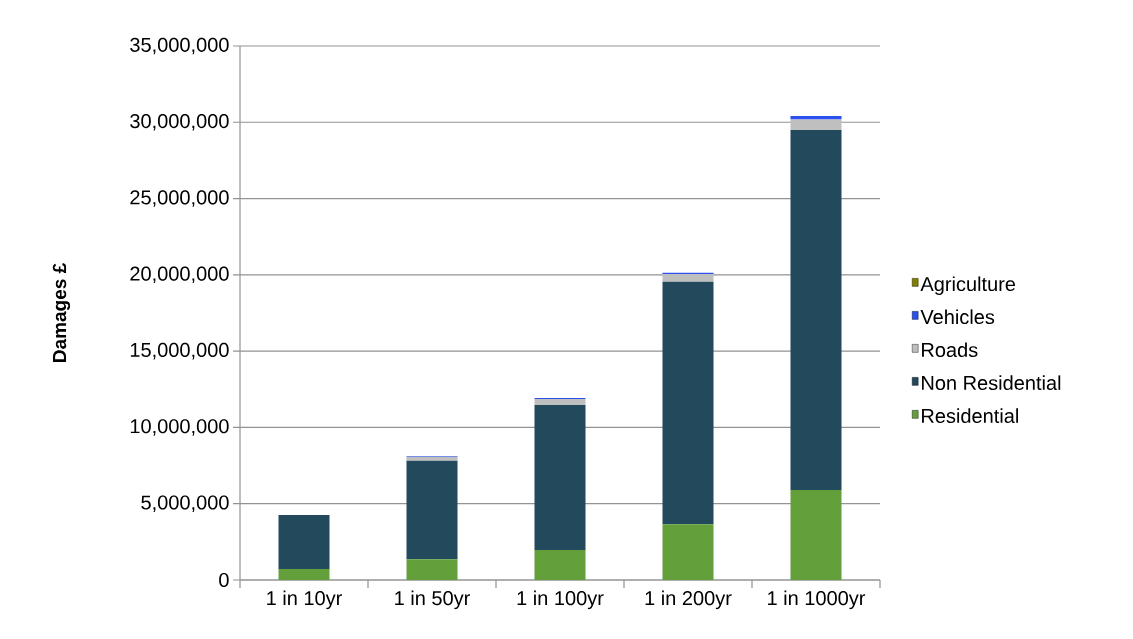 Image resolution: width=1133 pixels, height=639 pixels. Describe the element at coordinates (224, 580) in the screenshot. I see `y-tick-label: 0` at that location.